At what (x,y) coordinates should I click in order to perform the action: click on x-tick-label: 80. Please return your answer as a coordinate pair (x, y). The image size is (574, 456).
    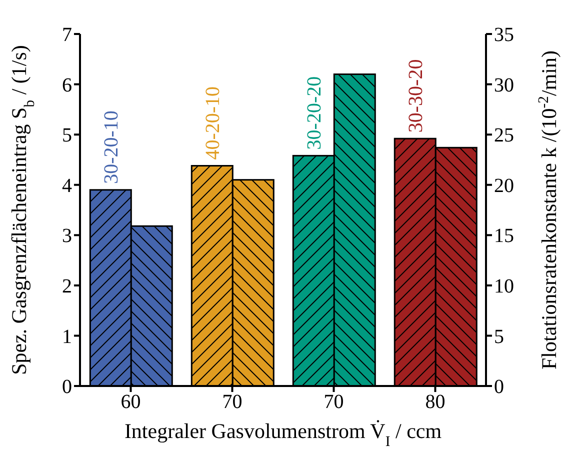
    Looking at the image, I should click on (435, 402).